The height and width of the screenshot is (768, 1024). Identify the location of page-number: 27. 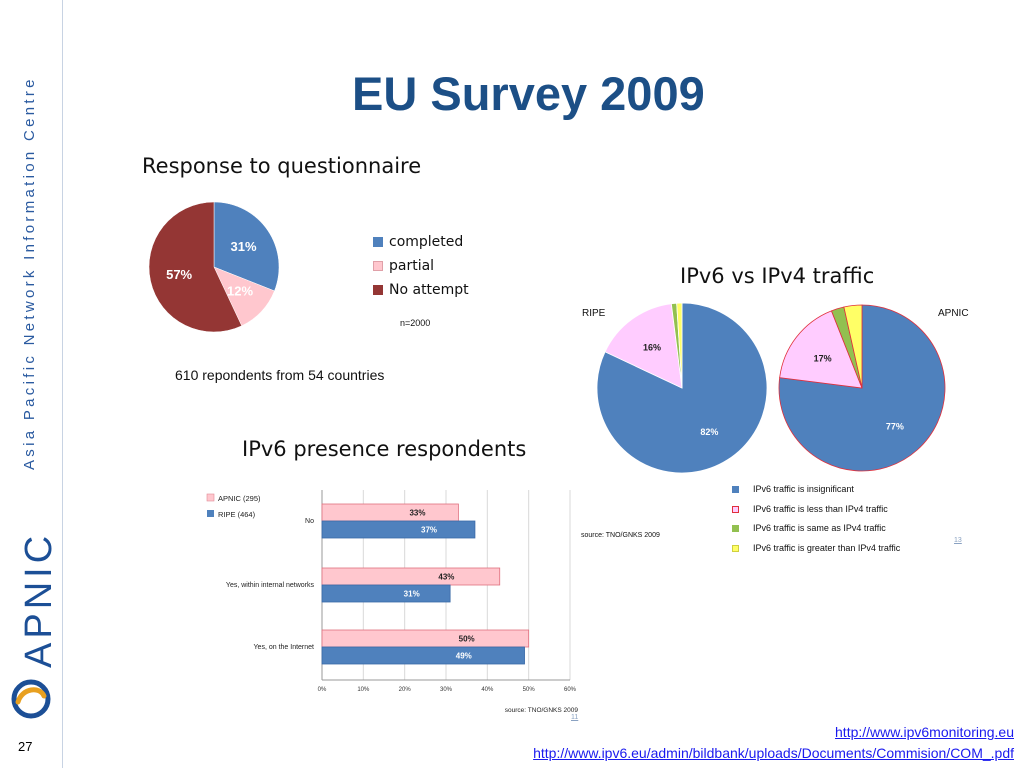
(25, 746).